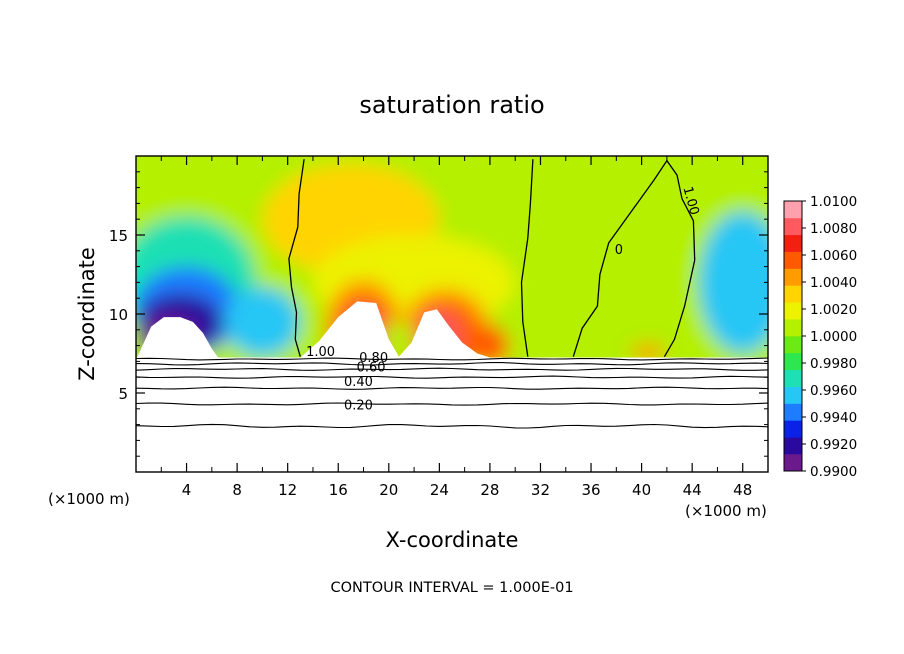 This screenshot has height=654, width=904. Describe the element at coordinates (833, 445) in the screenshot. I see `colorbar-label-0.9920: 0.9920` at that location.